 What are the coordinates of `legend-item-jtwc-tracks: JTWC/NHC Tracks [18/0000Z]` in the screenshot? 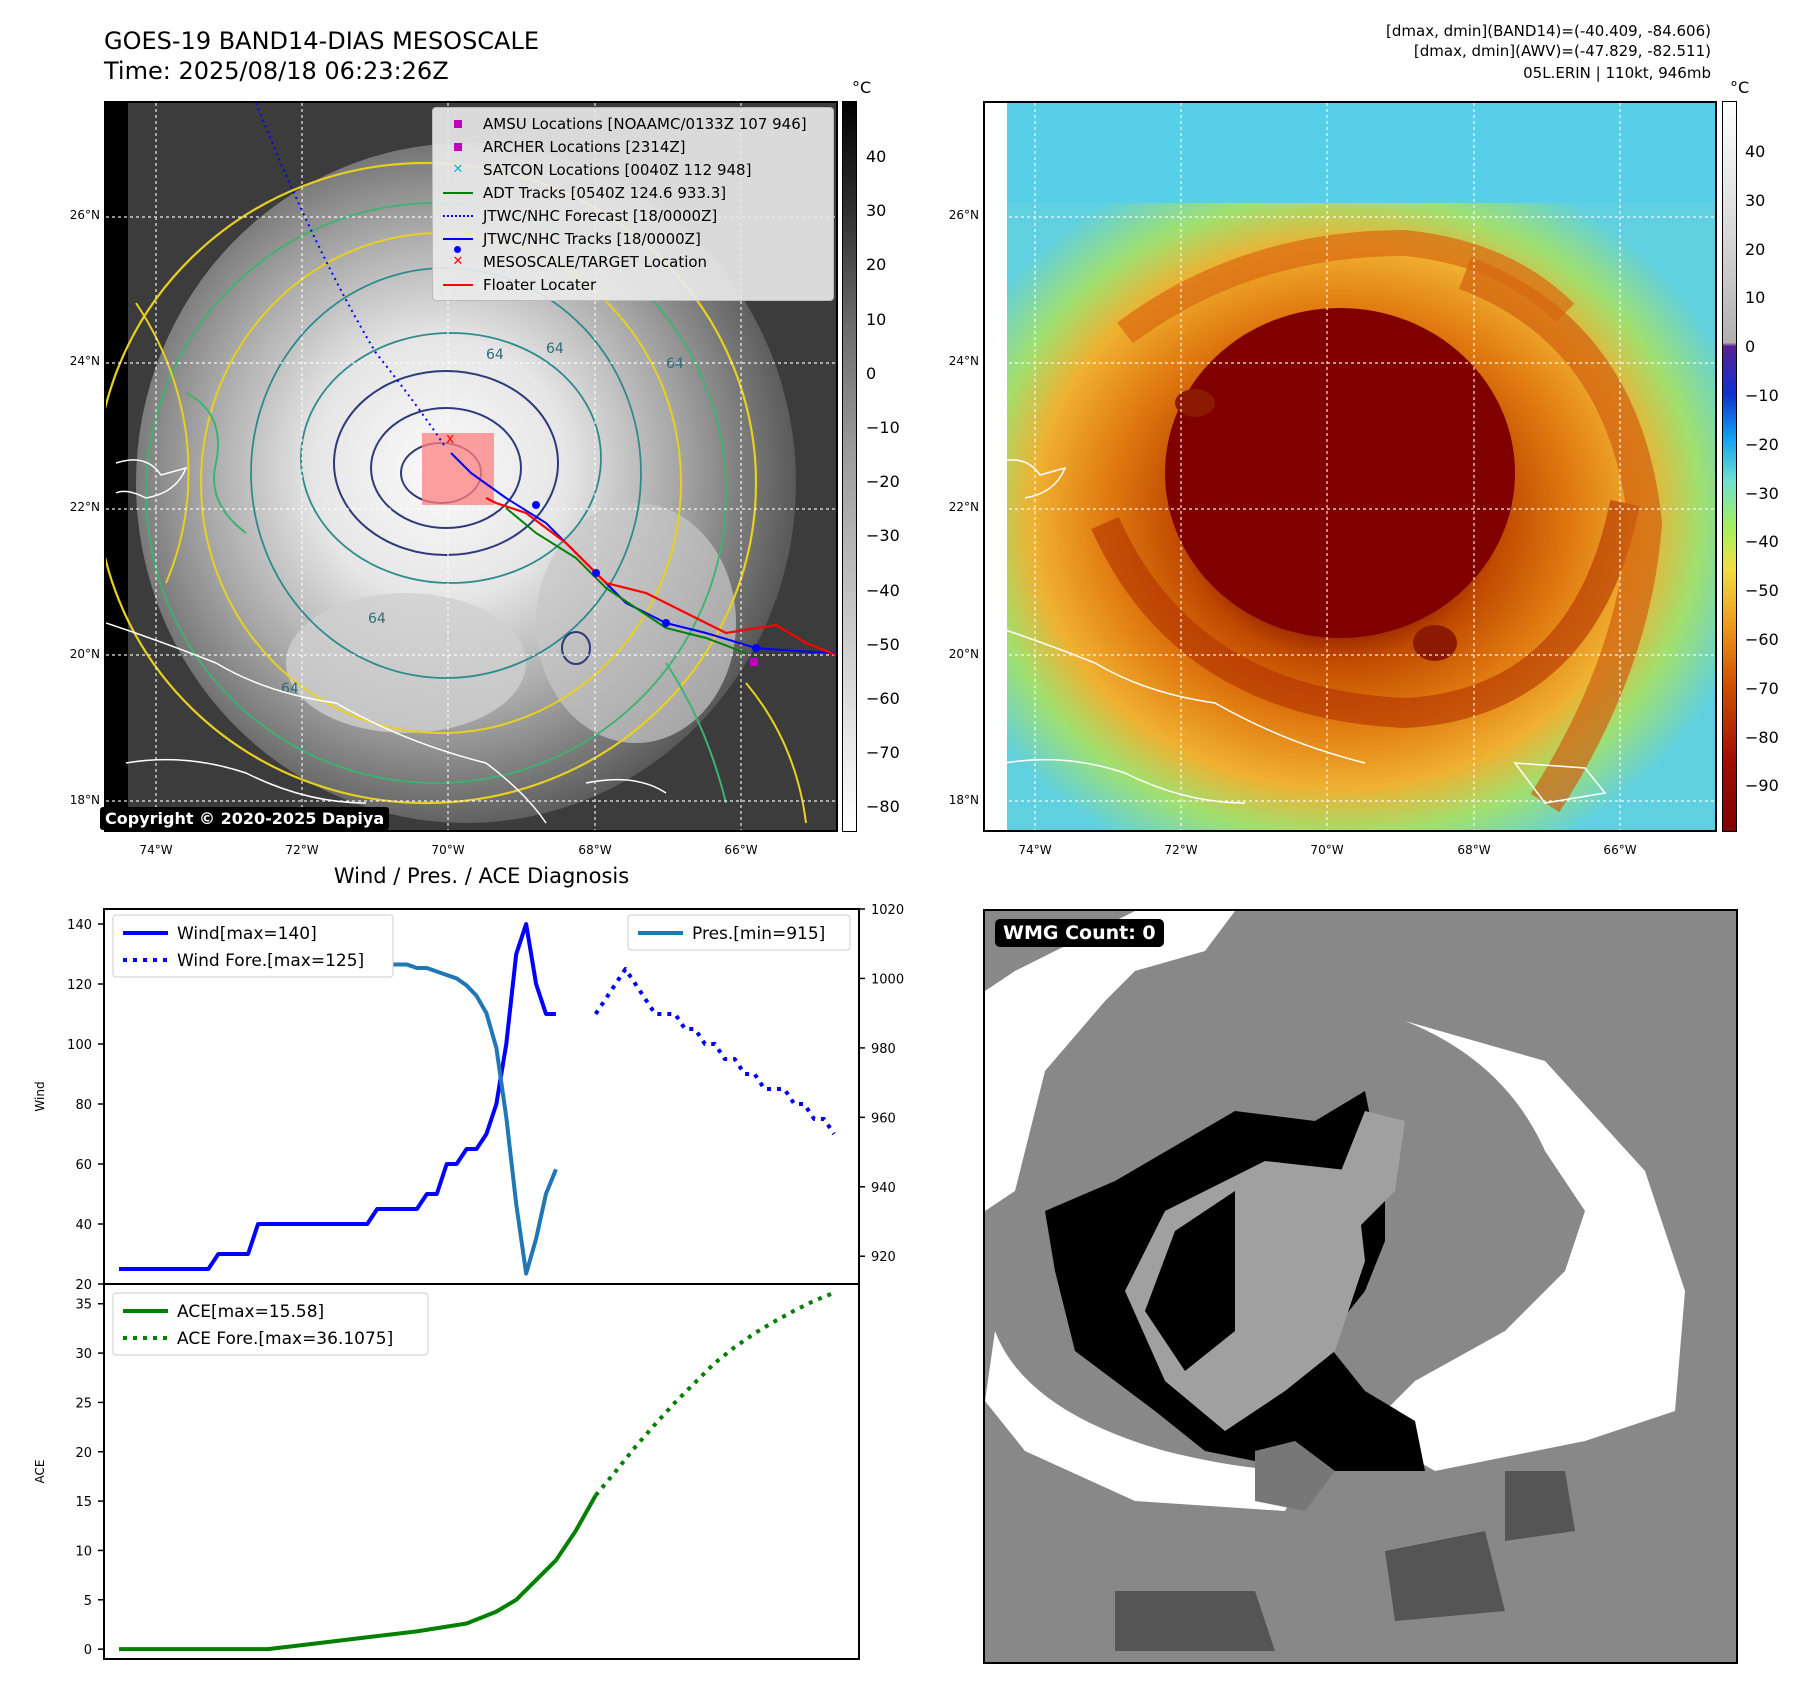 It's located at (633, 240).